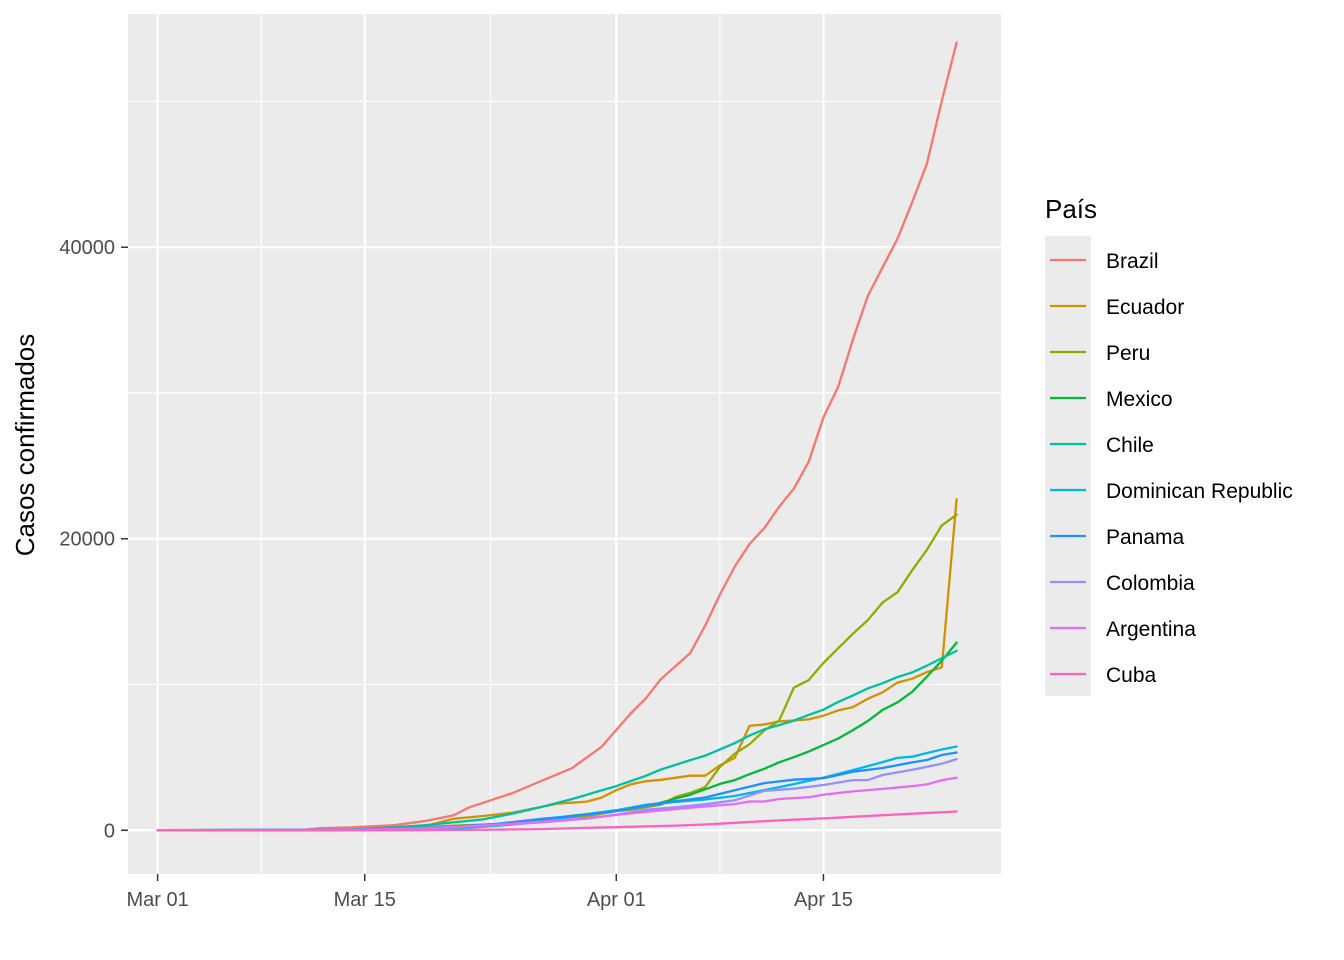 The height and width of the screenshot is (960, 1344). I want to click on y-axis-title: Casos confirmados, so click(25, 445).